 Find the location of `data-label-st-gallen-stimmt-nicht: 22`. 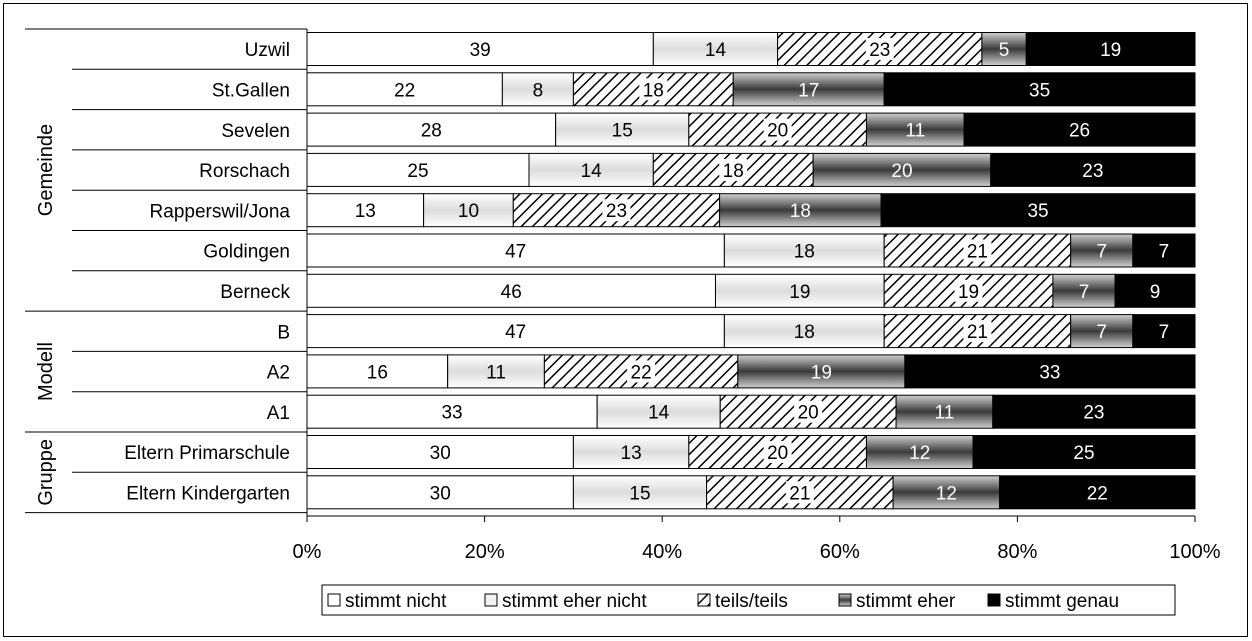

data-label-st-gallen-stimmt-nicht: 22 is located at coordinates (404, 90).